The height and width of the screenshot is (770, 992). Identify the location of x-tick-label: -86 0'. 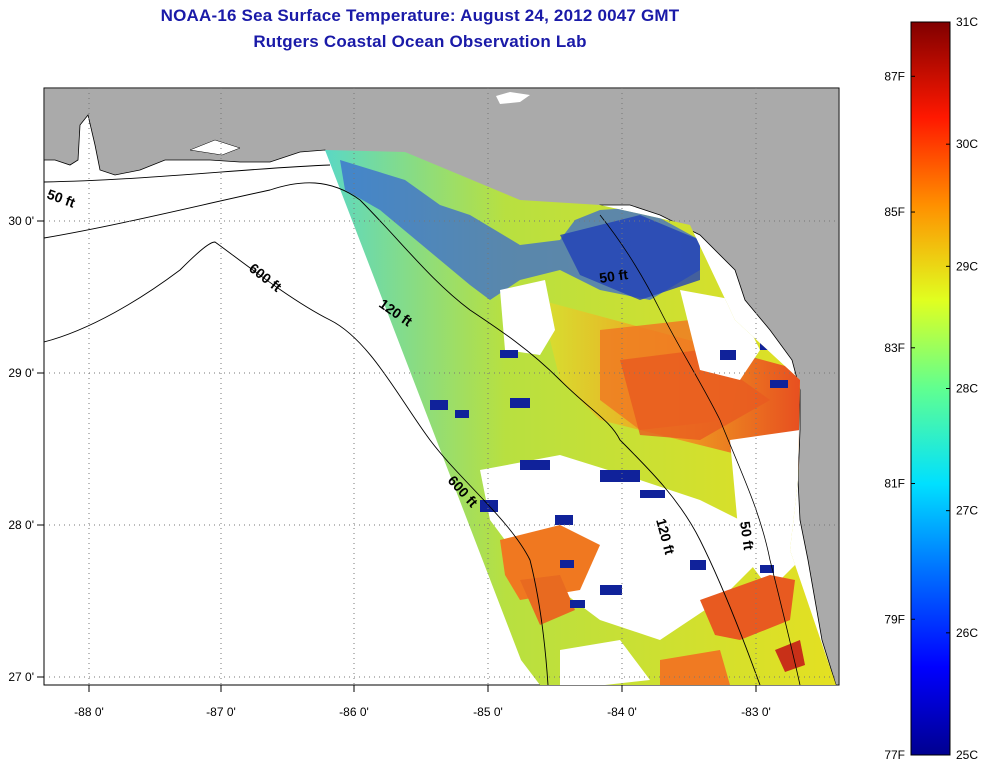
(354, 712).